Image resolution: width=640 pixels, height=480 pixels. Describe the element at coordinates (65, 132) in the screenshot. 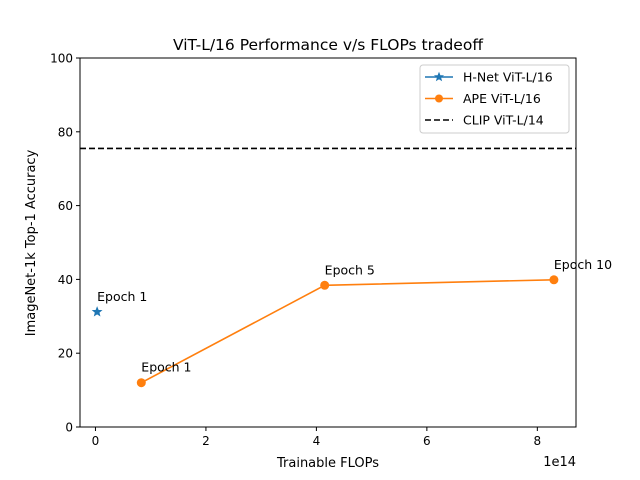

I see `y-tick-label: 80` at that location.